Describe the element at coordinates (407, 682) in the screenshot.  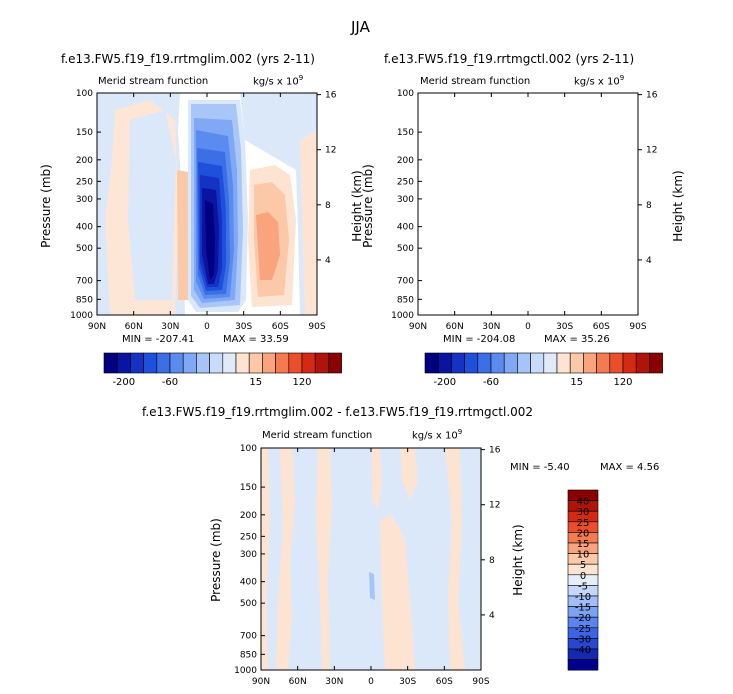
I see `panel3-xtick-label: 30S` at that location.